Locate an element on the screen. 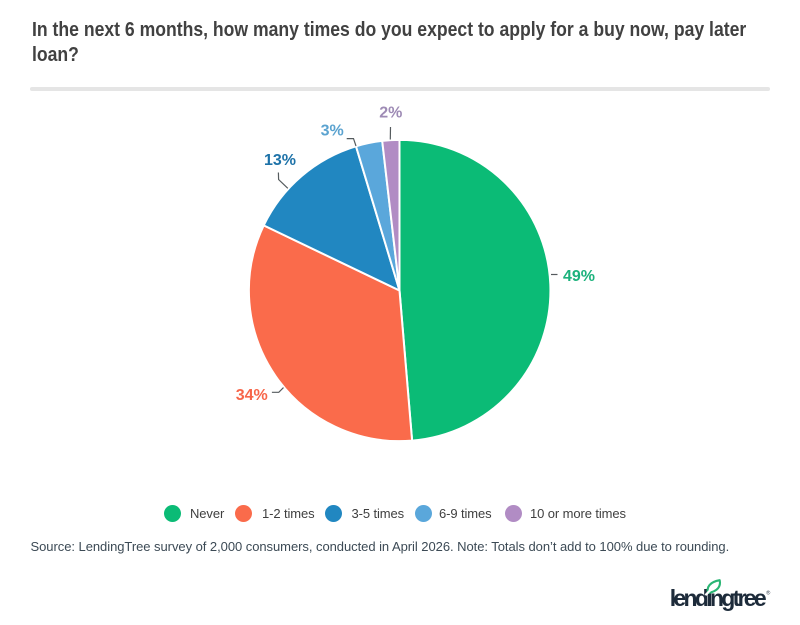 The image size is (800, 625). svg-text: 49% is located at coordinates (579, 276).